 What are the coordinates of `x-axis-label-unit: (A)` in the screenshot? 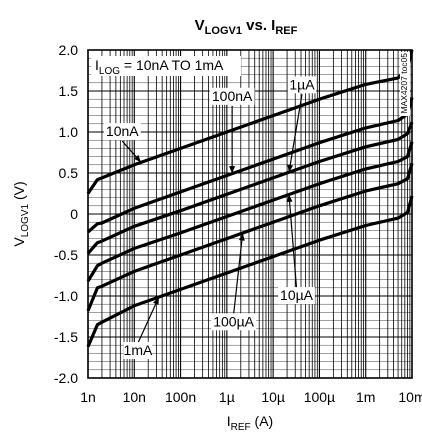 It's located at (262, 421).